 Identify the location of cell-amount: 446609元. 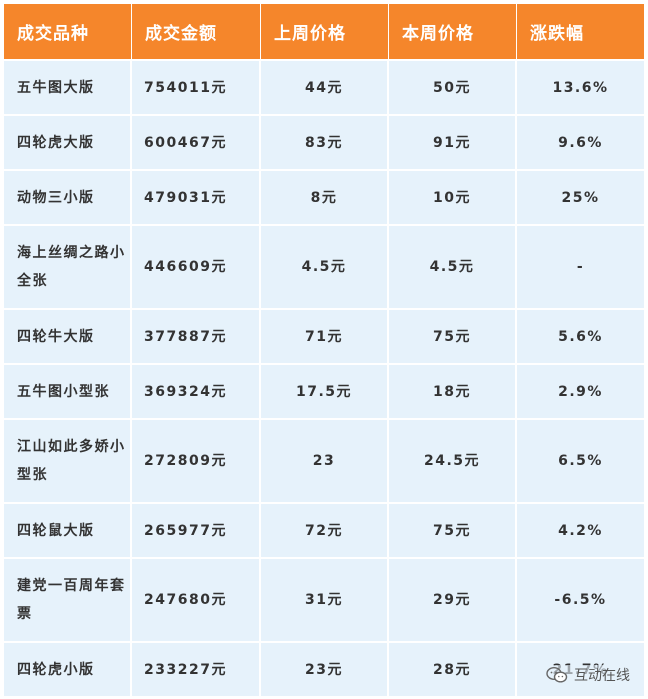
(196, 266).